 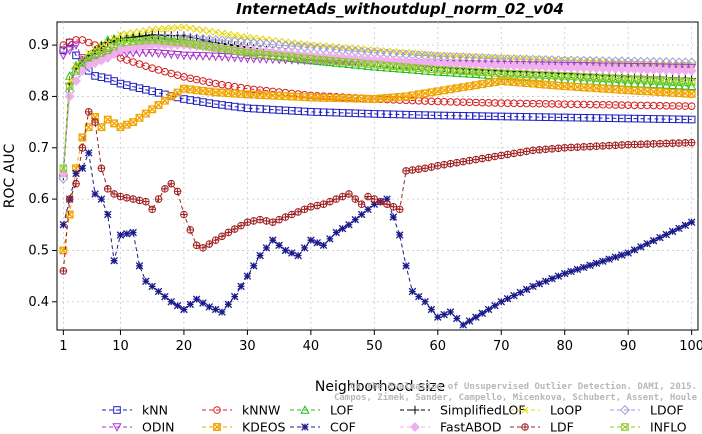 I want to click on data-point-knnw, so click(x=88, y=42).